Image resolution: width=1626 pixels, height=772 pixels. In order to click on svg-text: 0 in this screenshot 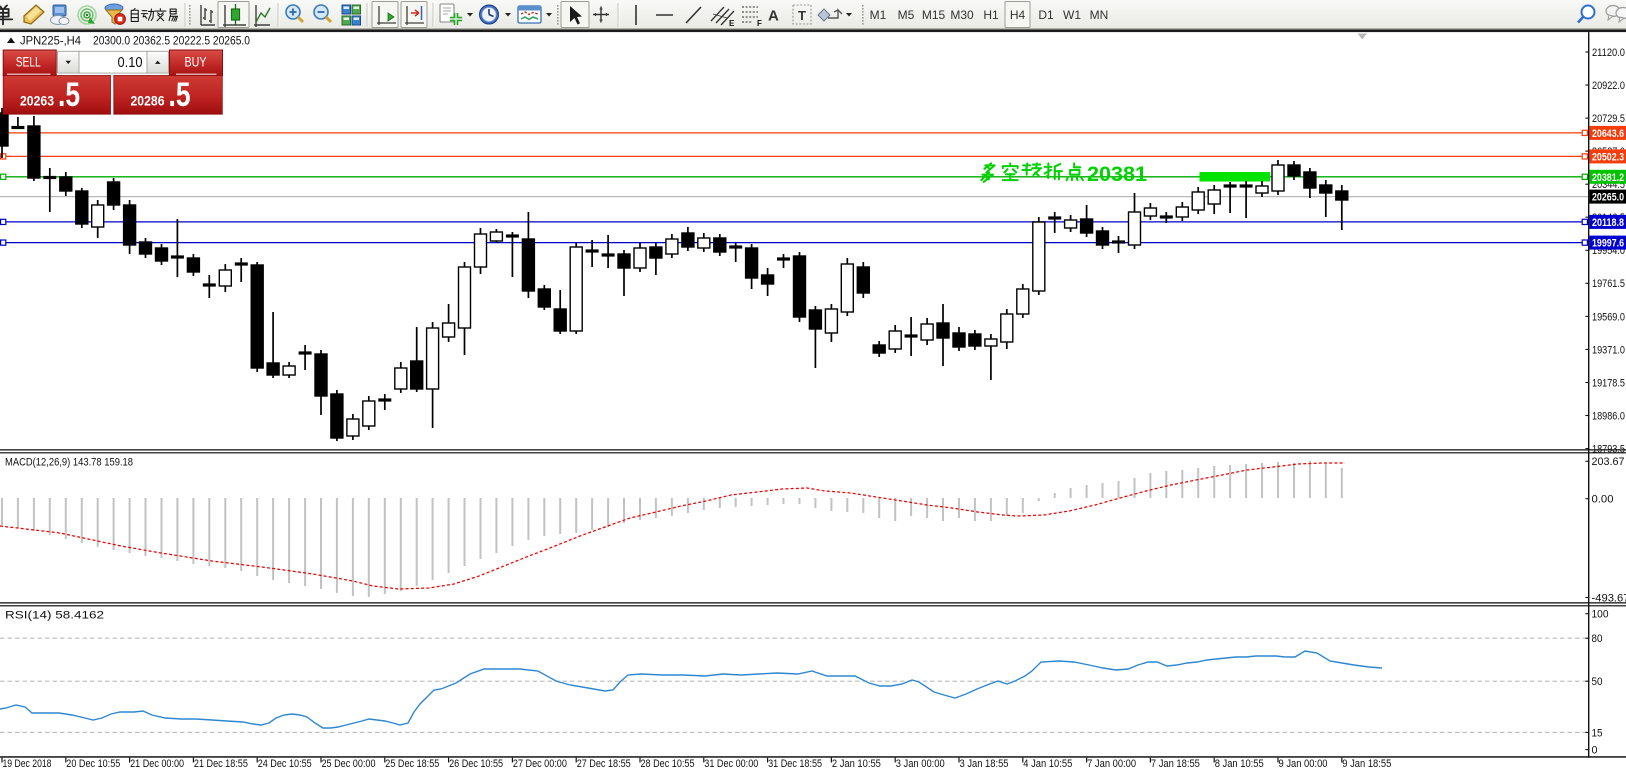, I will do `click(1595, 751)`.